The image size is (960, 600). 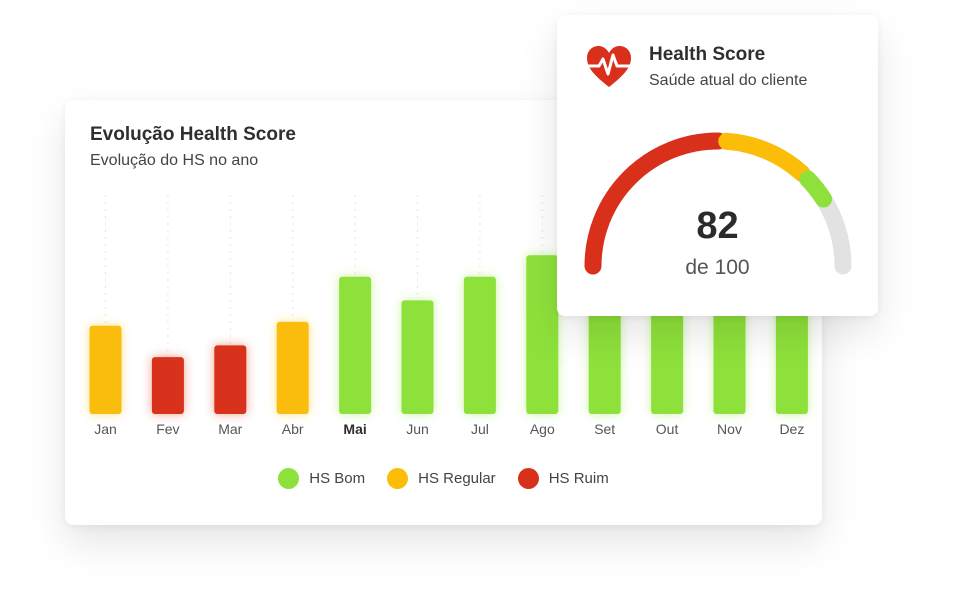 I want to click on legend-dot-bom, so click(x=289, y=478).